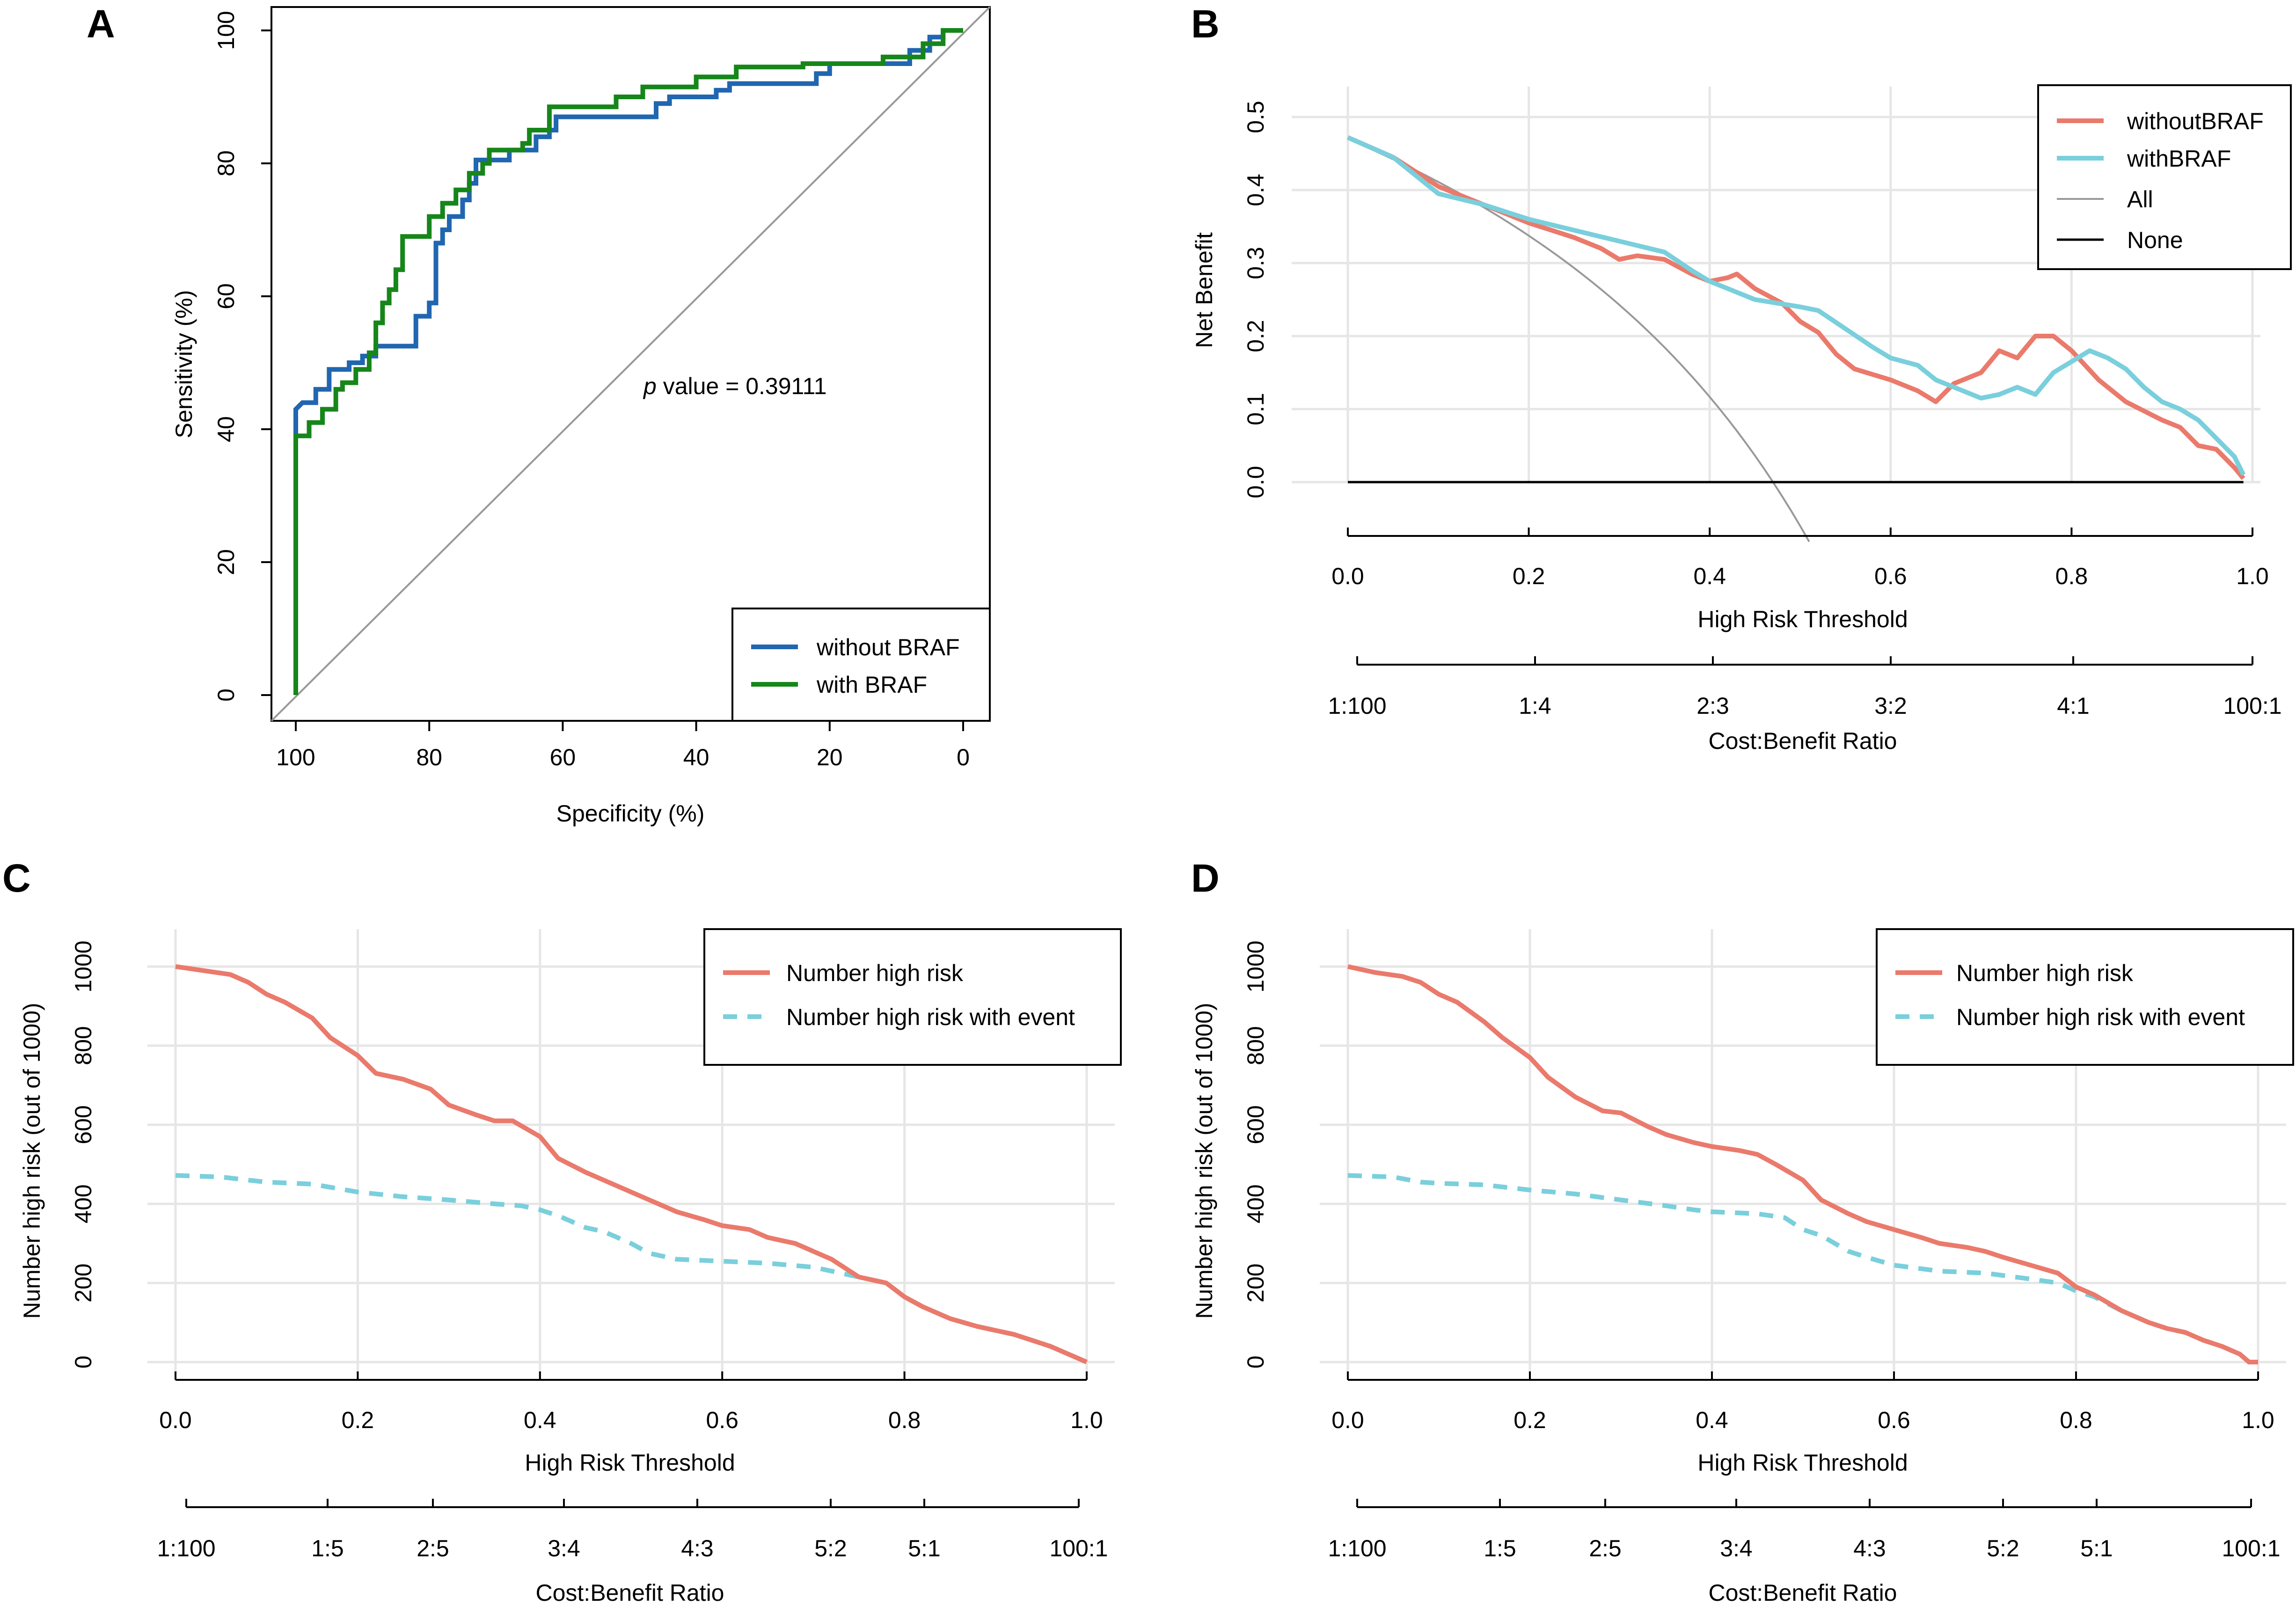 The height and width of the screenshot is (1605, 2296). I want to click on y-tick-label: 20, so click(226, 562).